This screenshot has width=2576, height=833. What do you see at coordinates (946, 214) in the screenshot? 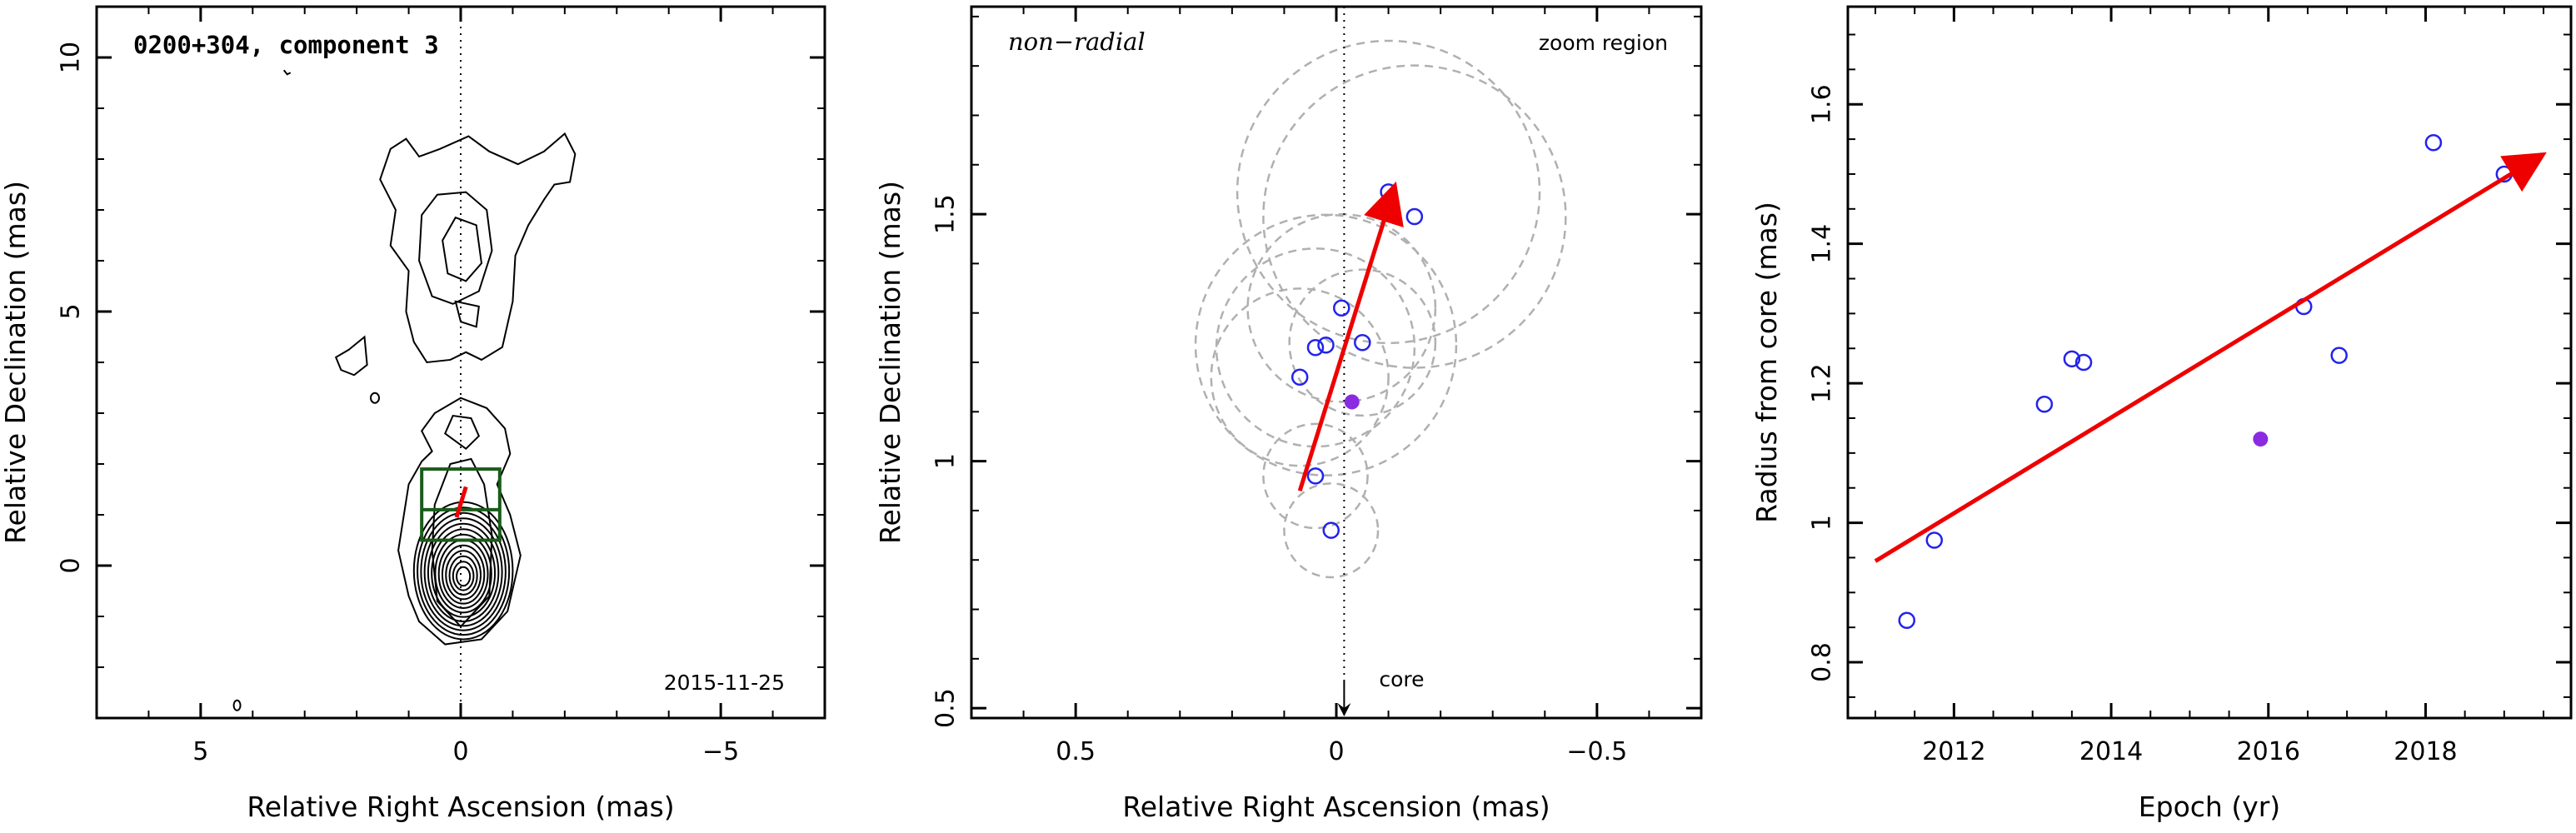
I see `y-tick-label: 1.5` at bounding box center [946, 214].